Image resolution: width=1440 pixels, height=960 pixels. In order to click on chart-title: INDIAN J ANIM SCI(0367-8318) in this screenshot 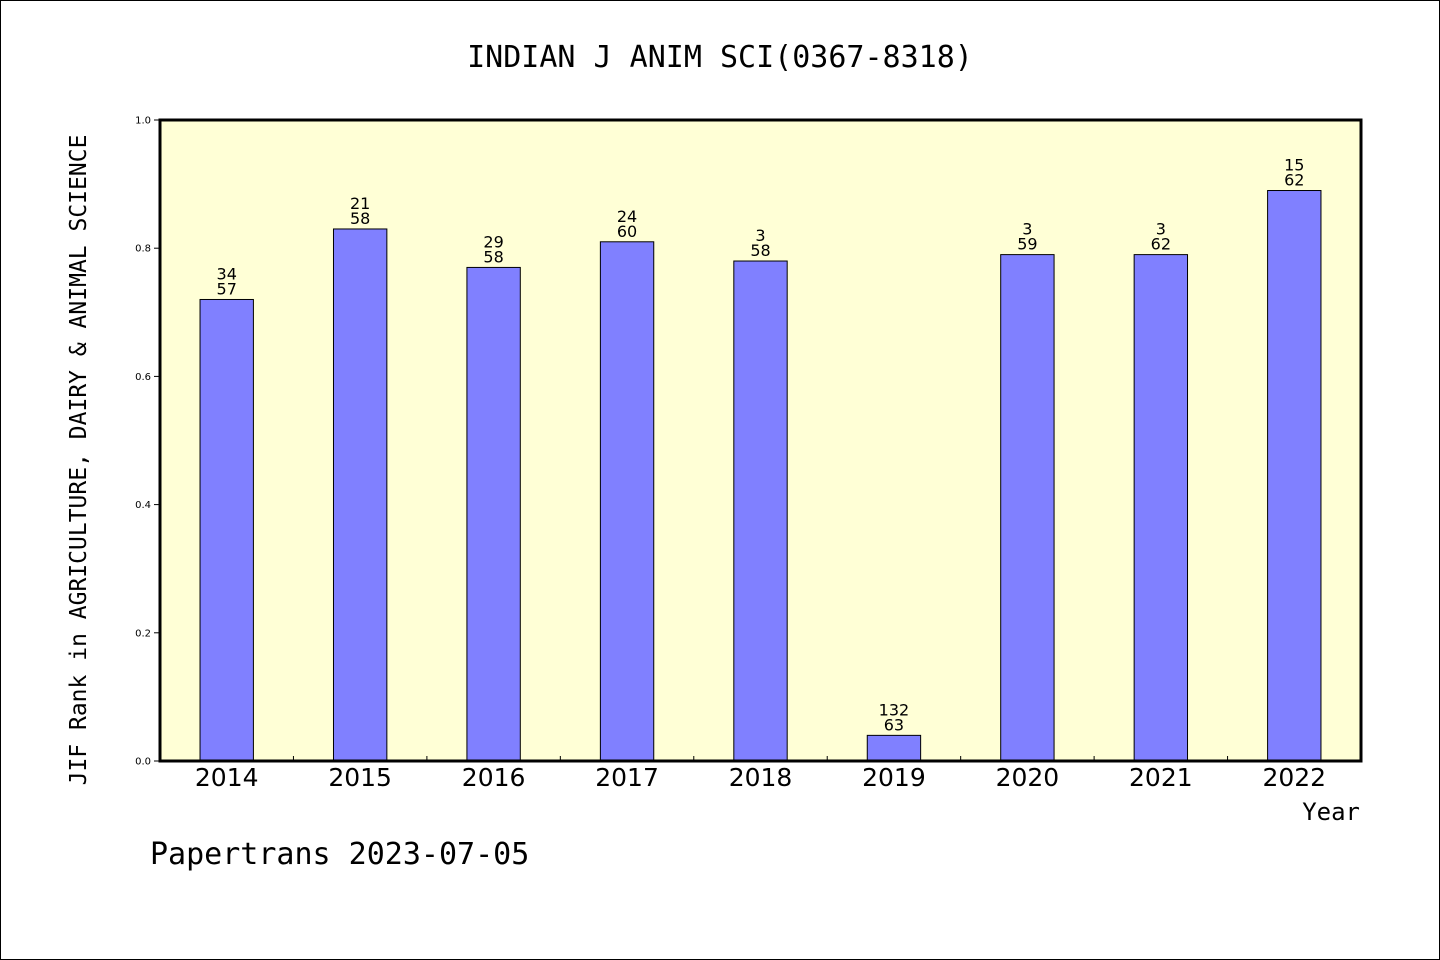, I will do `click(720, 57)`.